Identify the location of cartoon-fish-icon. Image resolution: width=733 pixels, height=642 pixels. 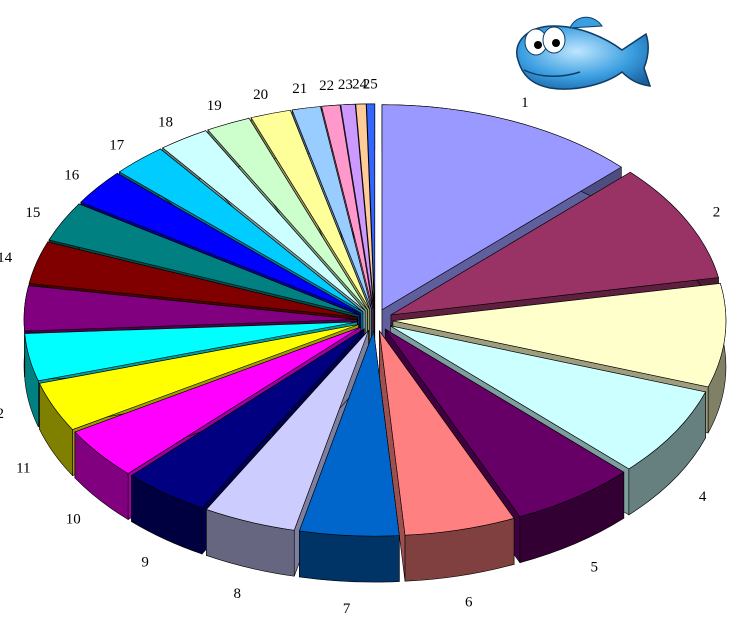
(584, 53).